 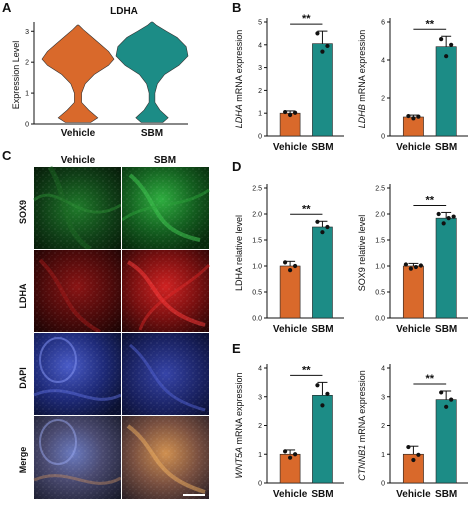 What do you see at coordinates (429, 24) in the screenshot?
I see `b-right-significance-label: **` at bounding box center [429, 24].